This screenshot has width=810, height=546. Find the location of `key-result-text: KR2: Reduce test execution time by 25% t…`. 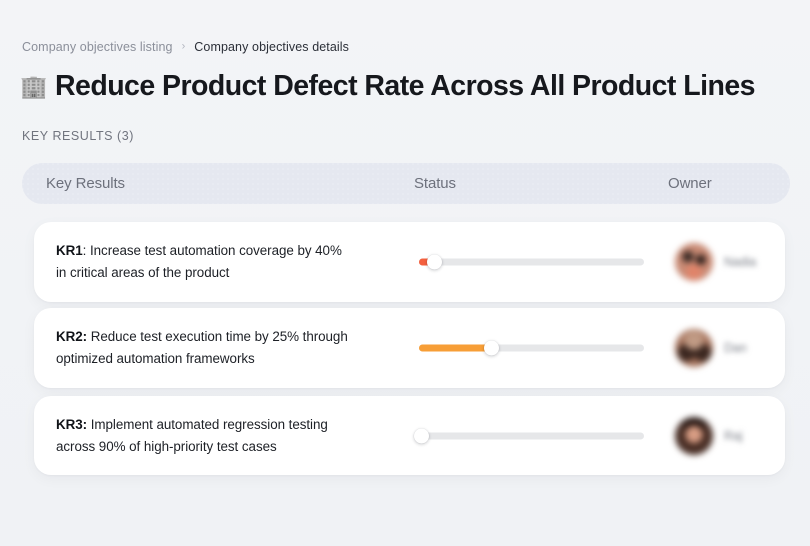

key-result-text: KR2: Reduce test execution time by 25% t… is located at coordinates (226, 348).